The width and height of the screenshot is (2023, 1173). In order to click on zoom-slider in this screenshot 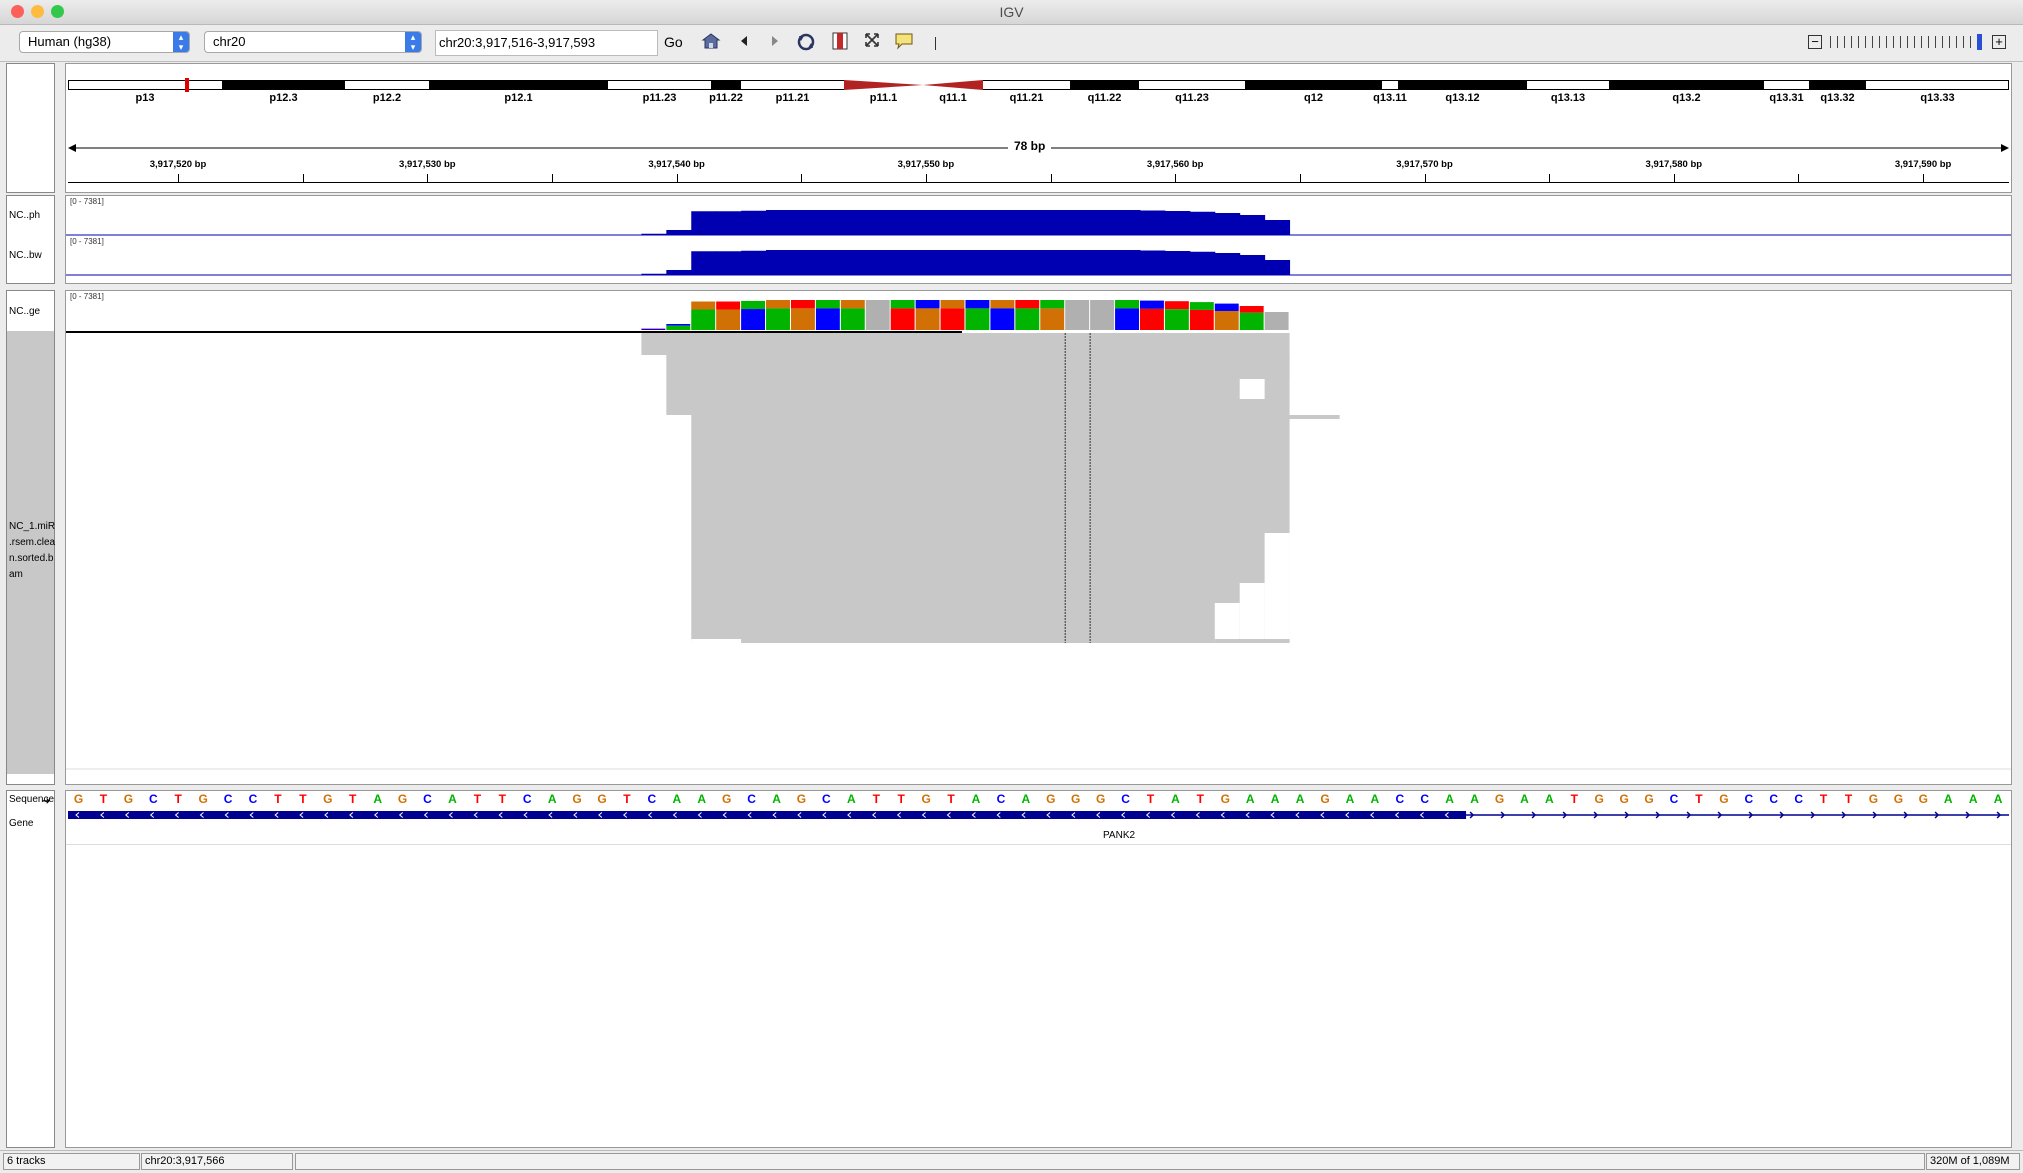, I will do `click(1907, 42)`.